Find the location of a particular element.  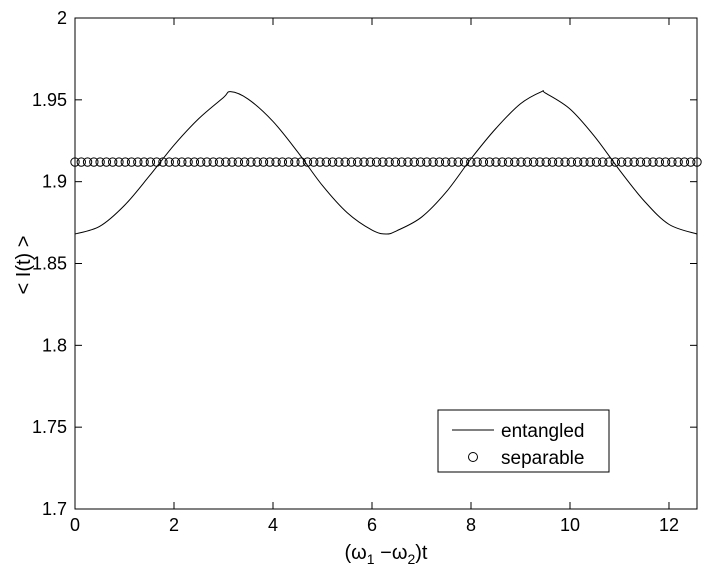

x-axis-label: (ω1 −ω2)t is located at coordinates (386, 554).